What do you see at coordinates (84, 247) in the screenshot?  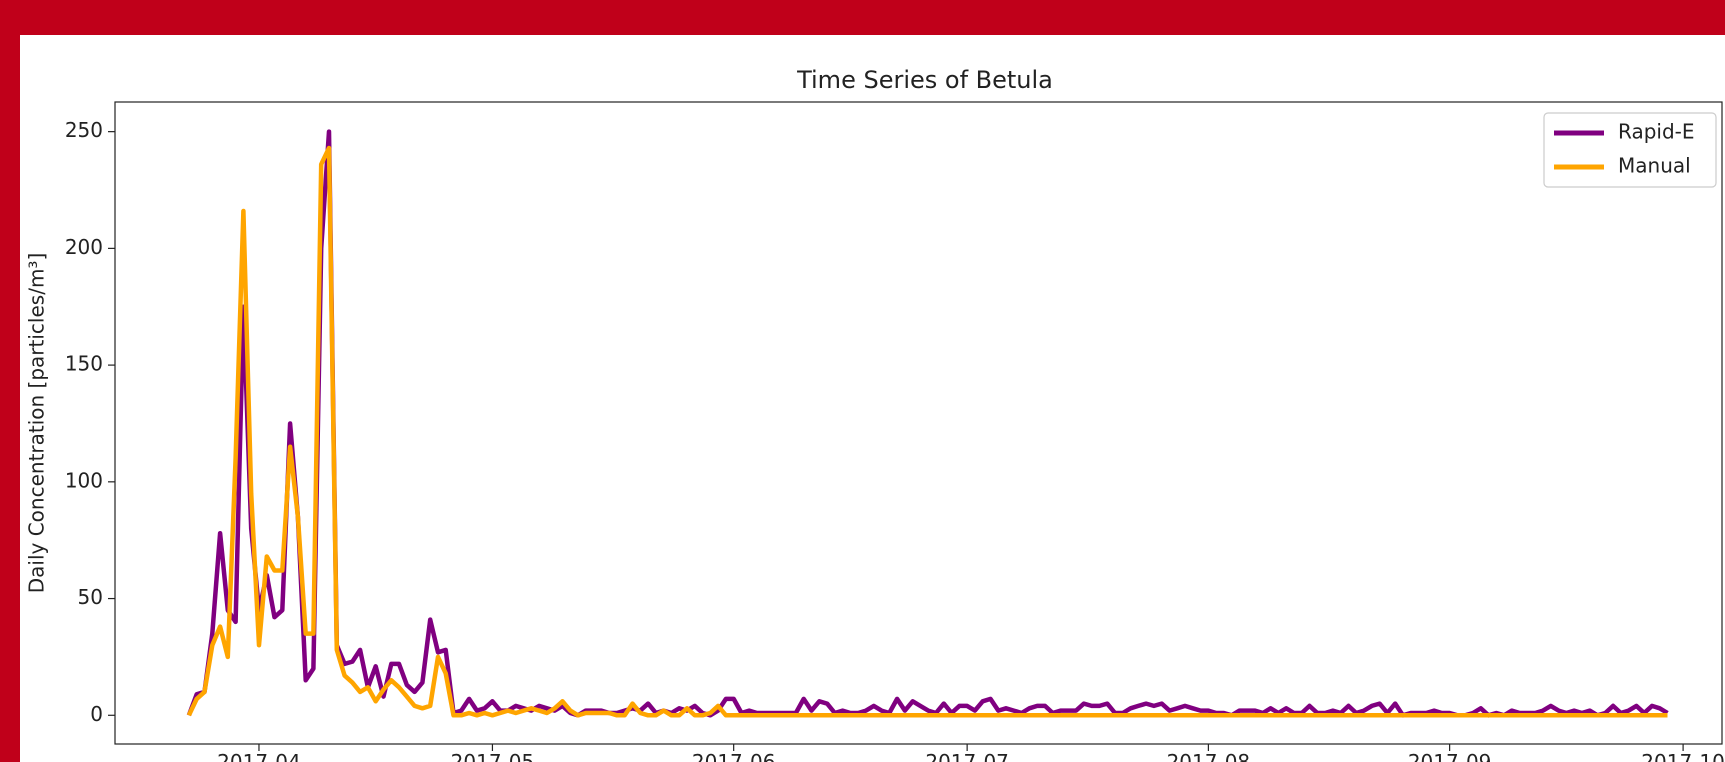 I see `y-tick-label: 200` at bounding box center [84, 247].